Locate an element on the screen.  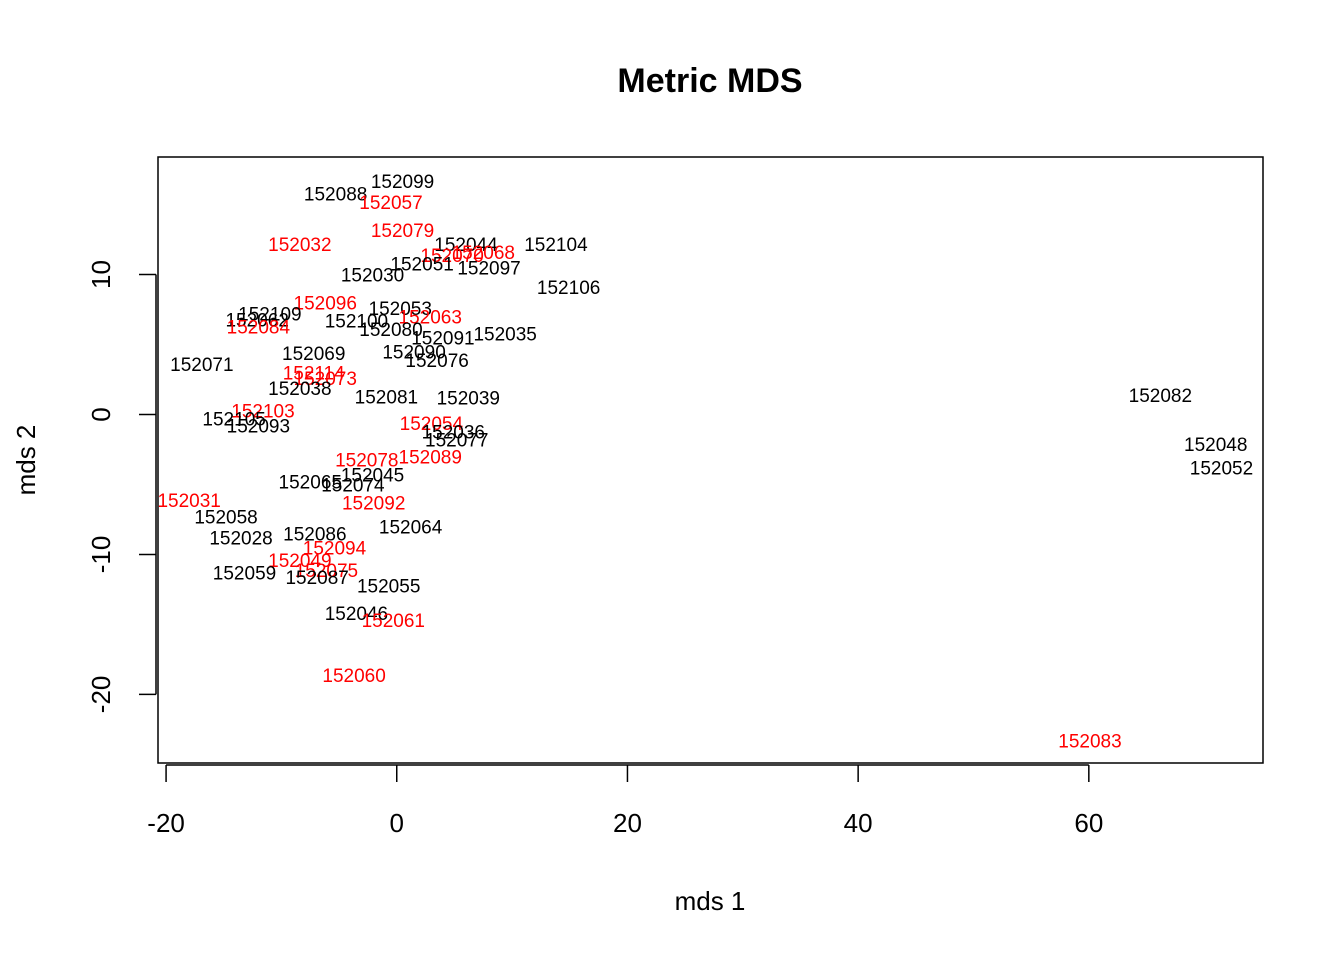
point-label-152044: 152044 is located at coordinates (466, 245).